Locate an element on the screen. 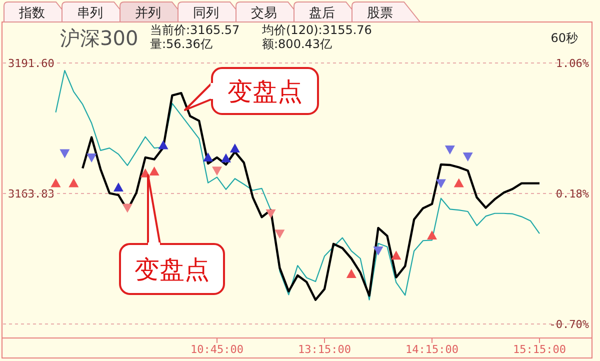  y2-tick-label: 1.06% is located at coordinates (573, 63).